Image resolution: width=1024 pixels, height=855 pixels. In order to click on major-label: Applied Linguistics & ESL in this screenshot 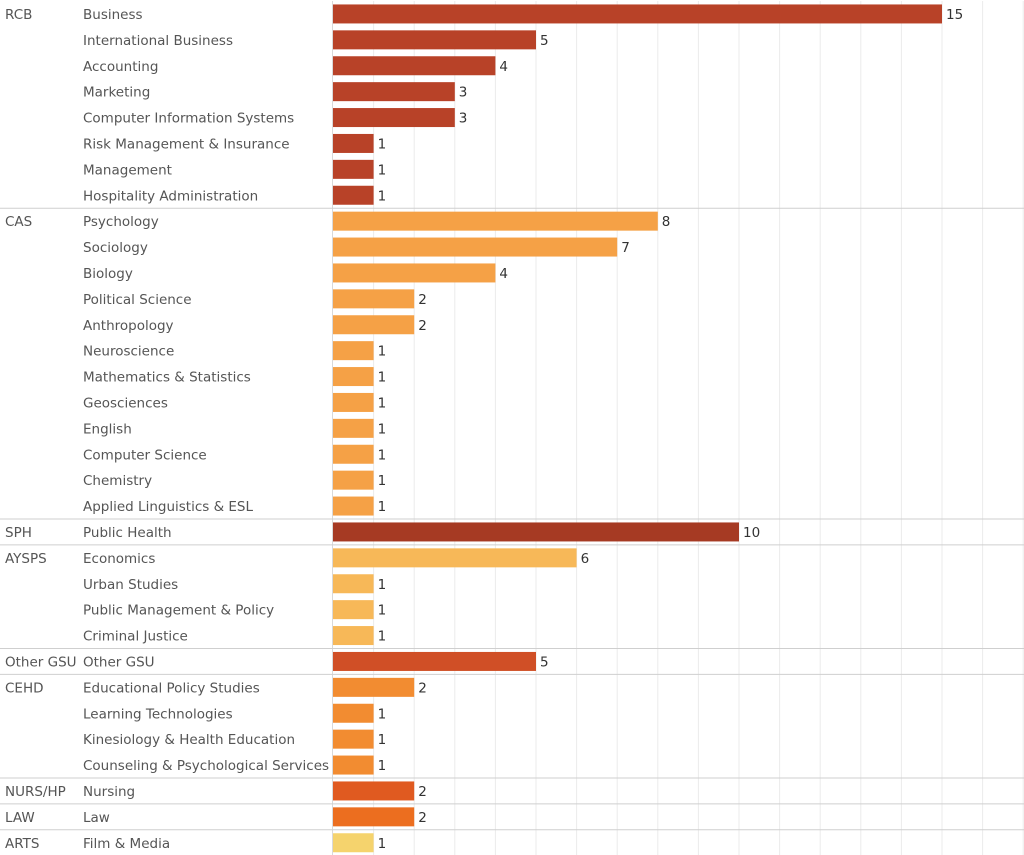, I will do `click(168, 507)`.